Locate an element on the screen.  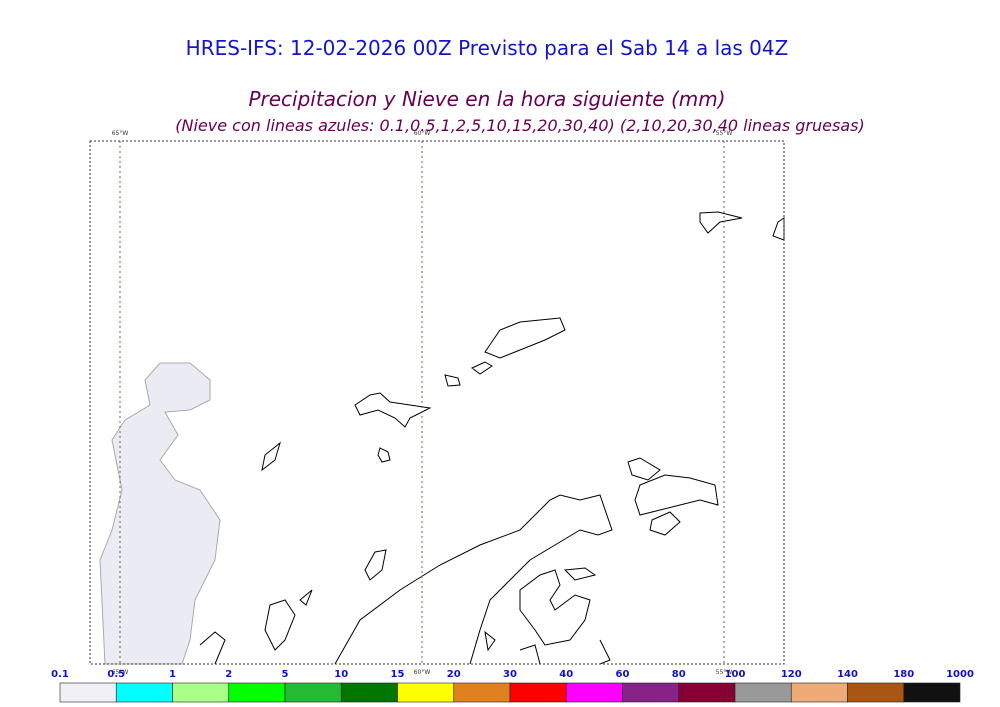
colorbar-label: 120 is located at coordinates (791, 674).